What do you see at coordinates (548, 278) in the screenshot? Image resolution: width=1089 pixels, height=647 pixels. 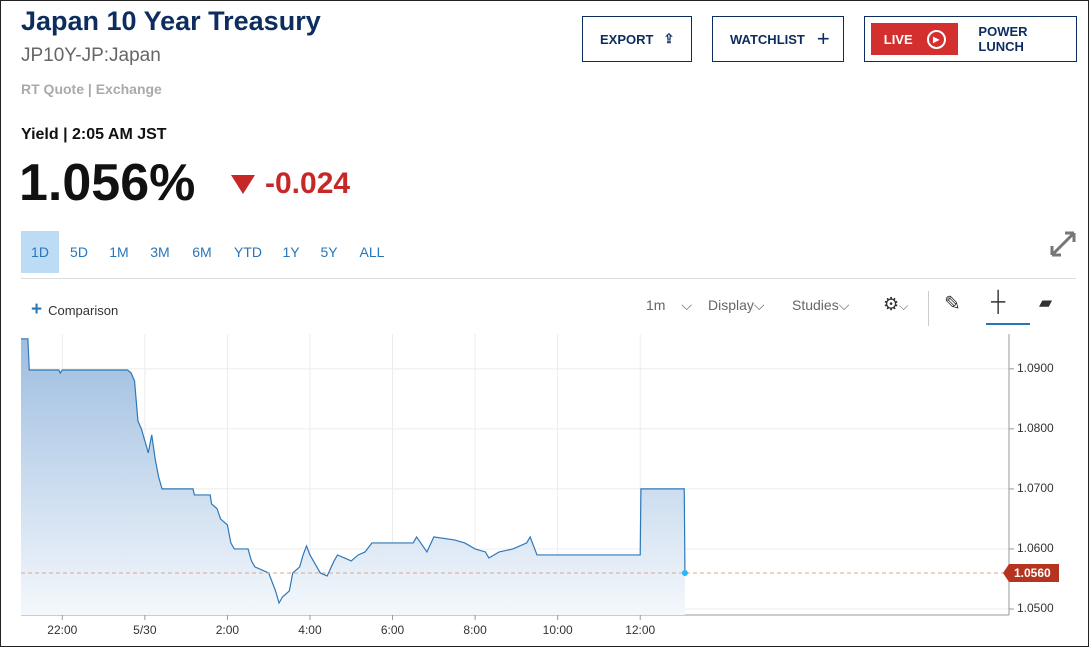 I see `divider` at bounding box center [548, 278].